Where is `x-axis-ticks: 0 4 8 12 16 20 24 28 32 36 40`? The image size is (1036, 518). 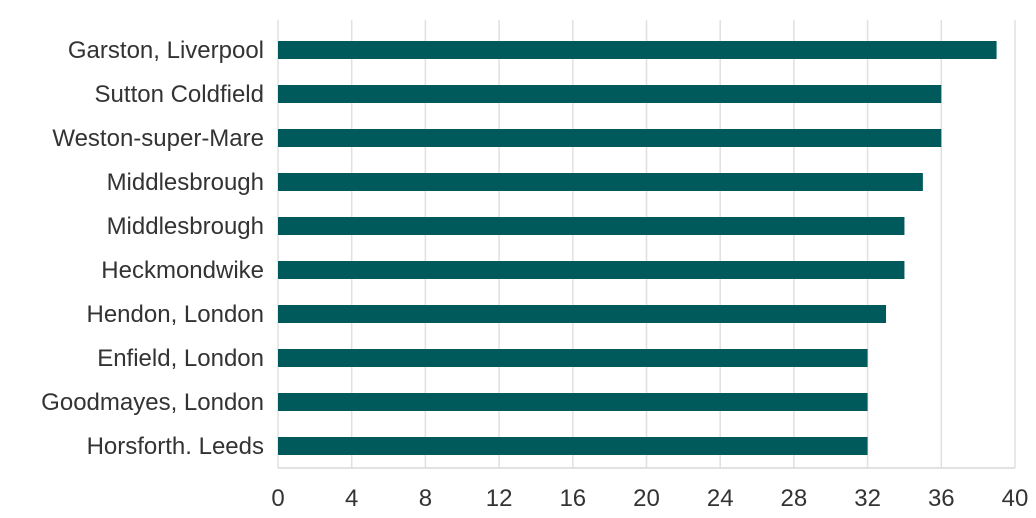
x-axis-ticks: 0 4 8 12 16 20 24 28 32 36 40 is located at coordinates (649, 498).